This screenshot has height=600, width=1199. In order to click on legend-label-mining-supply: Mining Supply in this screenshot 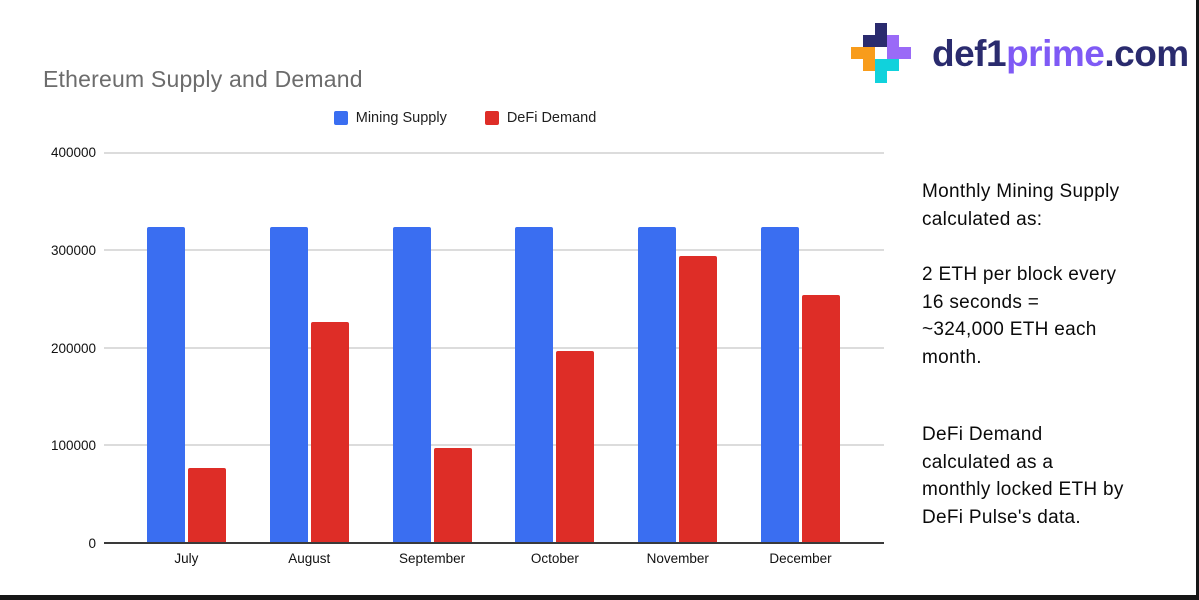, I will do `click(401, 118)`.